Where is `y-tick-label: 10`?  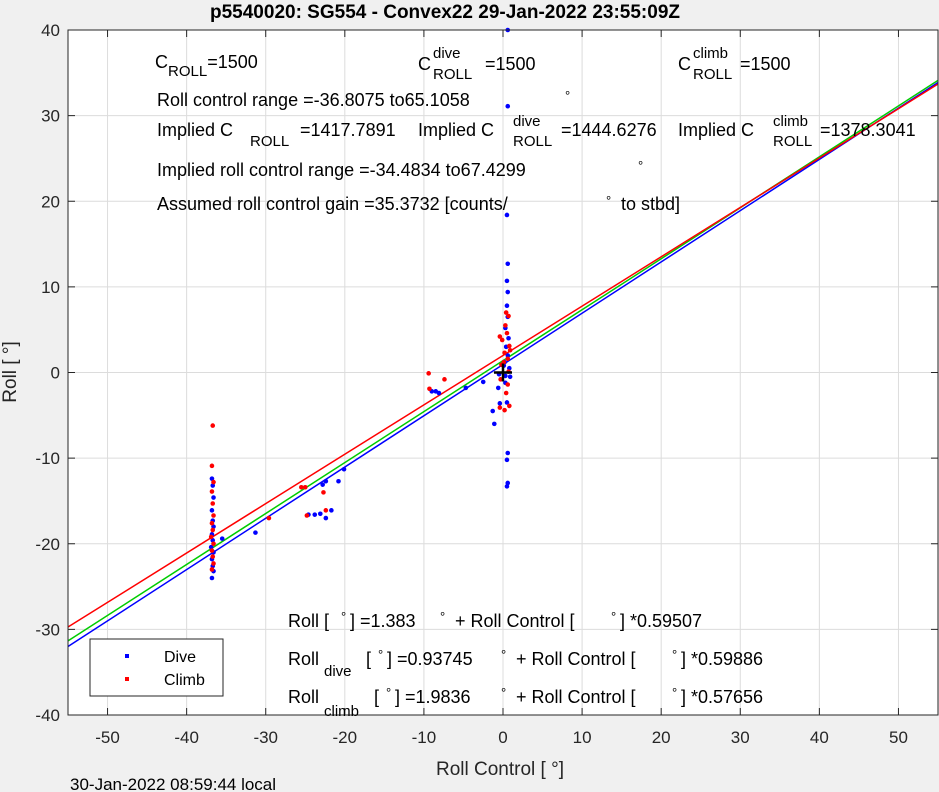
y-tick-label: 10 is located at coordinates (50, 287).